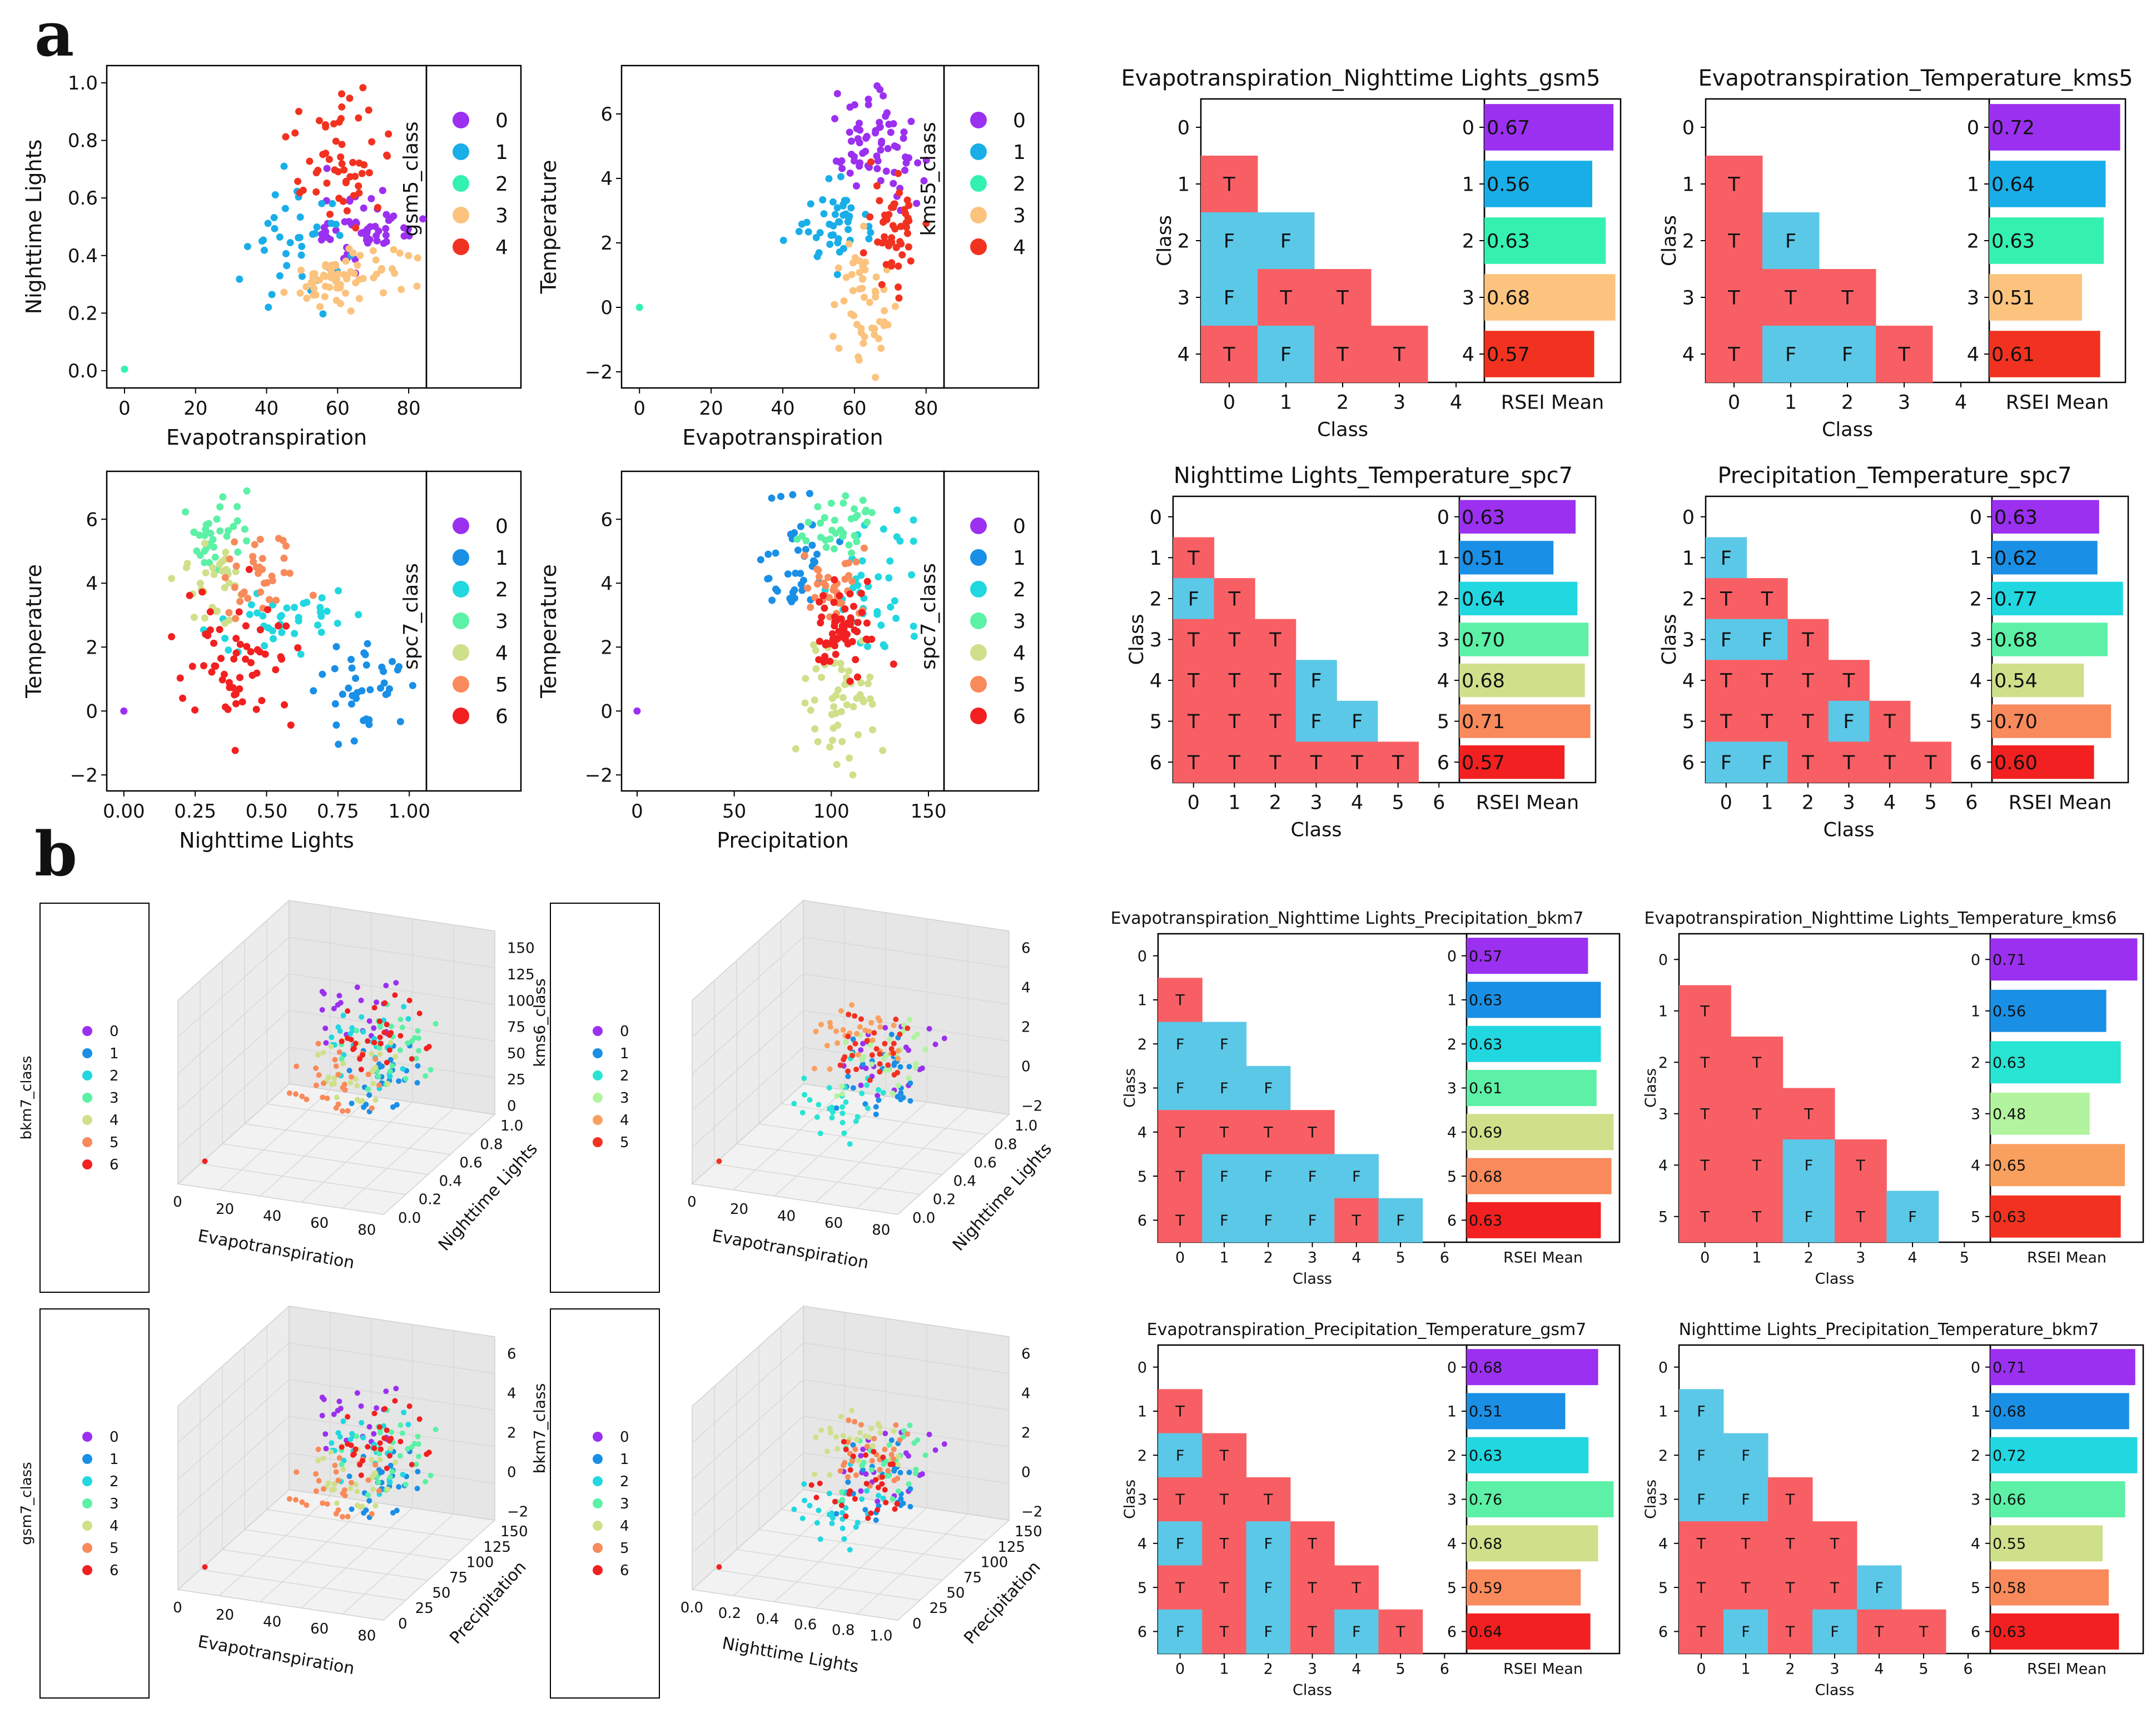 This screenshot has height=1718, width=2156. Describe the element at coordinates (1452, 1588) in the screenshot. I see `b_heat_3-bar-ytick-label: 5` at that location.